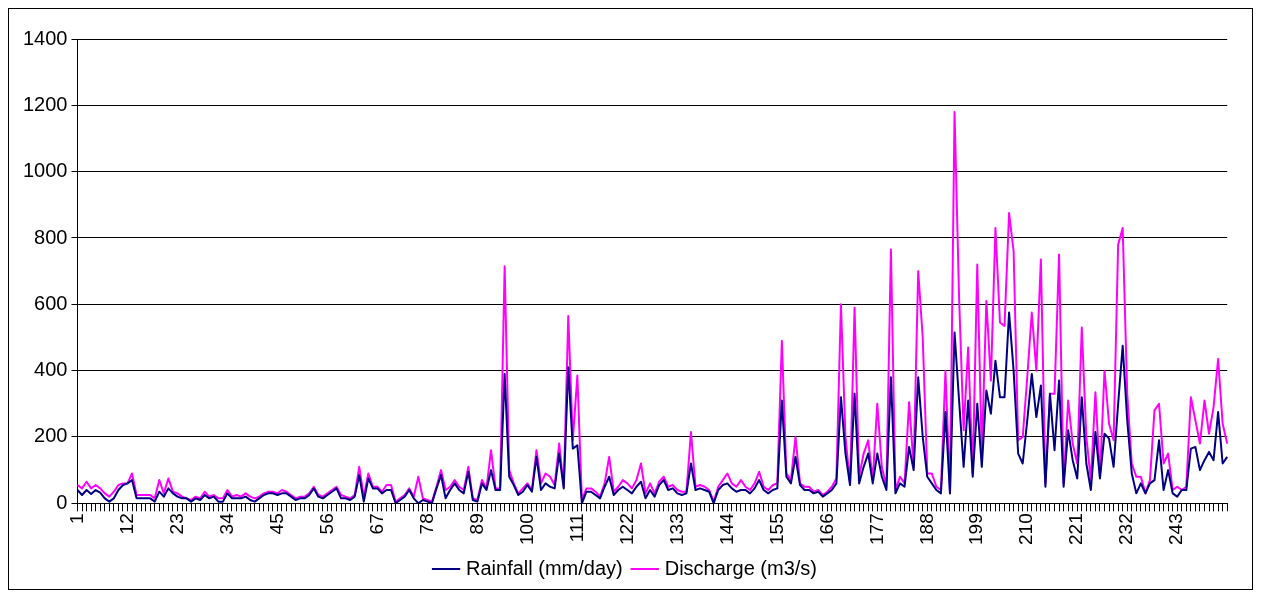 The height and width of the screenshot is (598, 1261). I want to click on y-tick-label: 600, so click(51, 302).